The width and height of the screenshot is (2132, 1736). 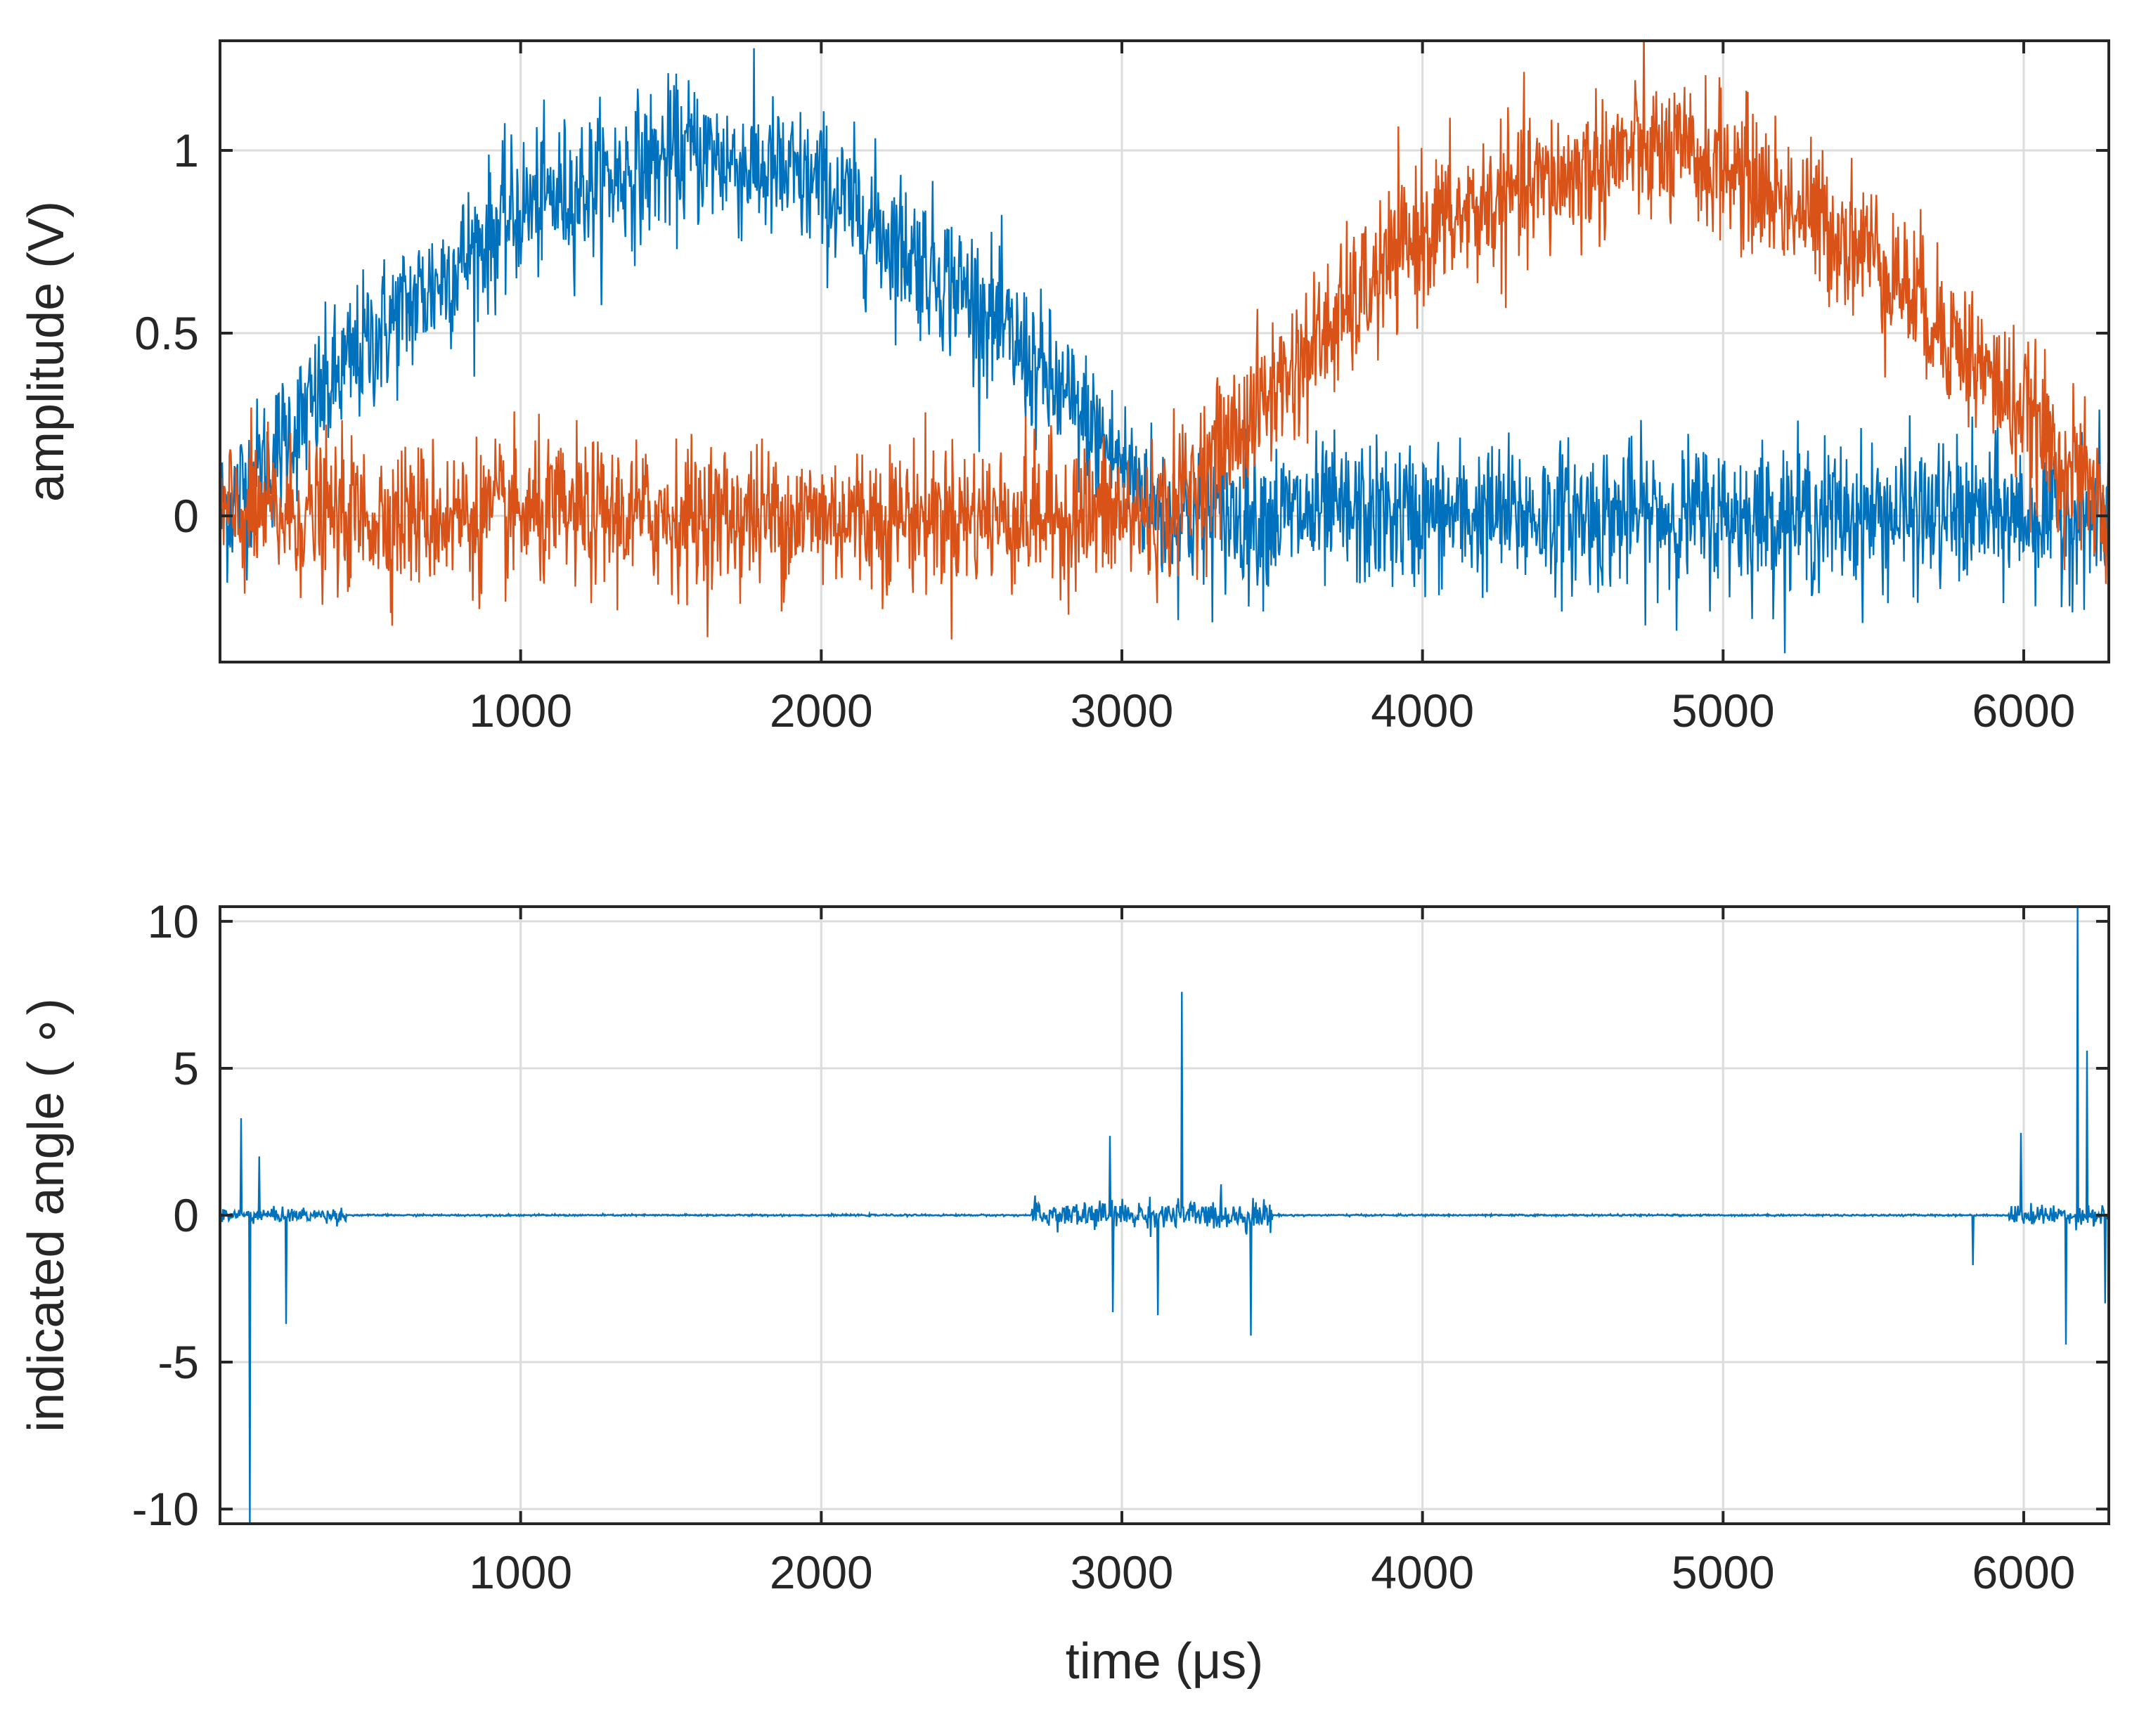 What do you see at coordinates (186, 1068) in the screenshot?
I see `y-tick-label: 5` at bounding box center [186, 1068].